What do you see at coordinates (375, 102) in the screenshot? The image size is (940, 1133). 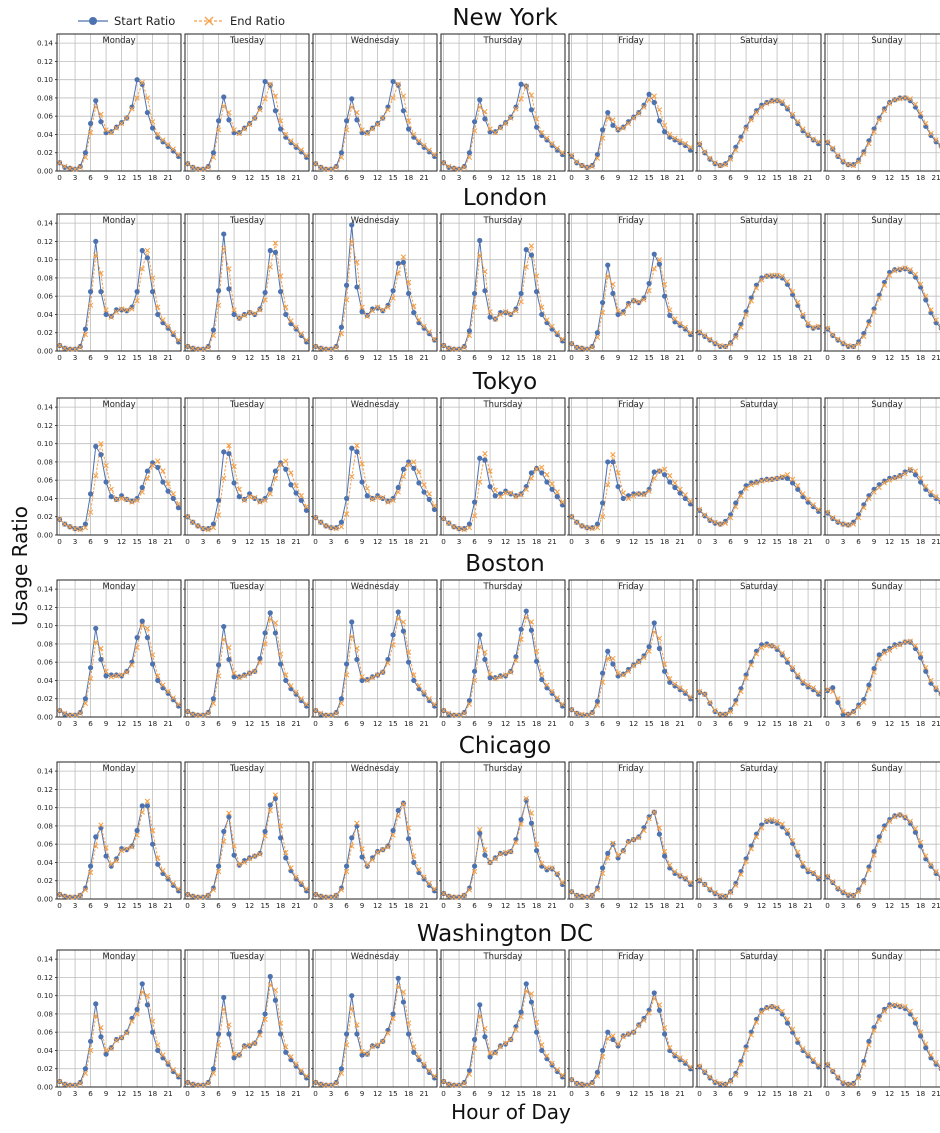 I see `panel-frame` at bounding box center [375, 102].